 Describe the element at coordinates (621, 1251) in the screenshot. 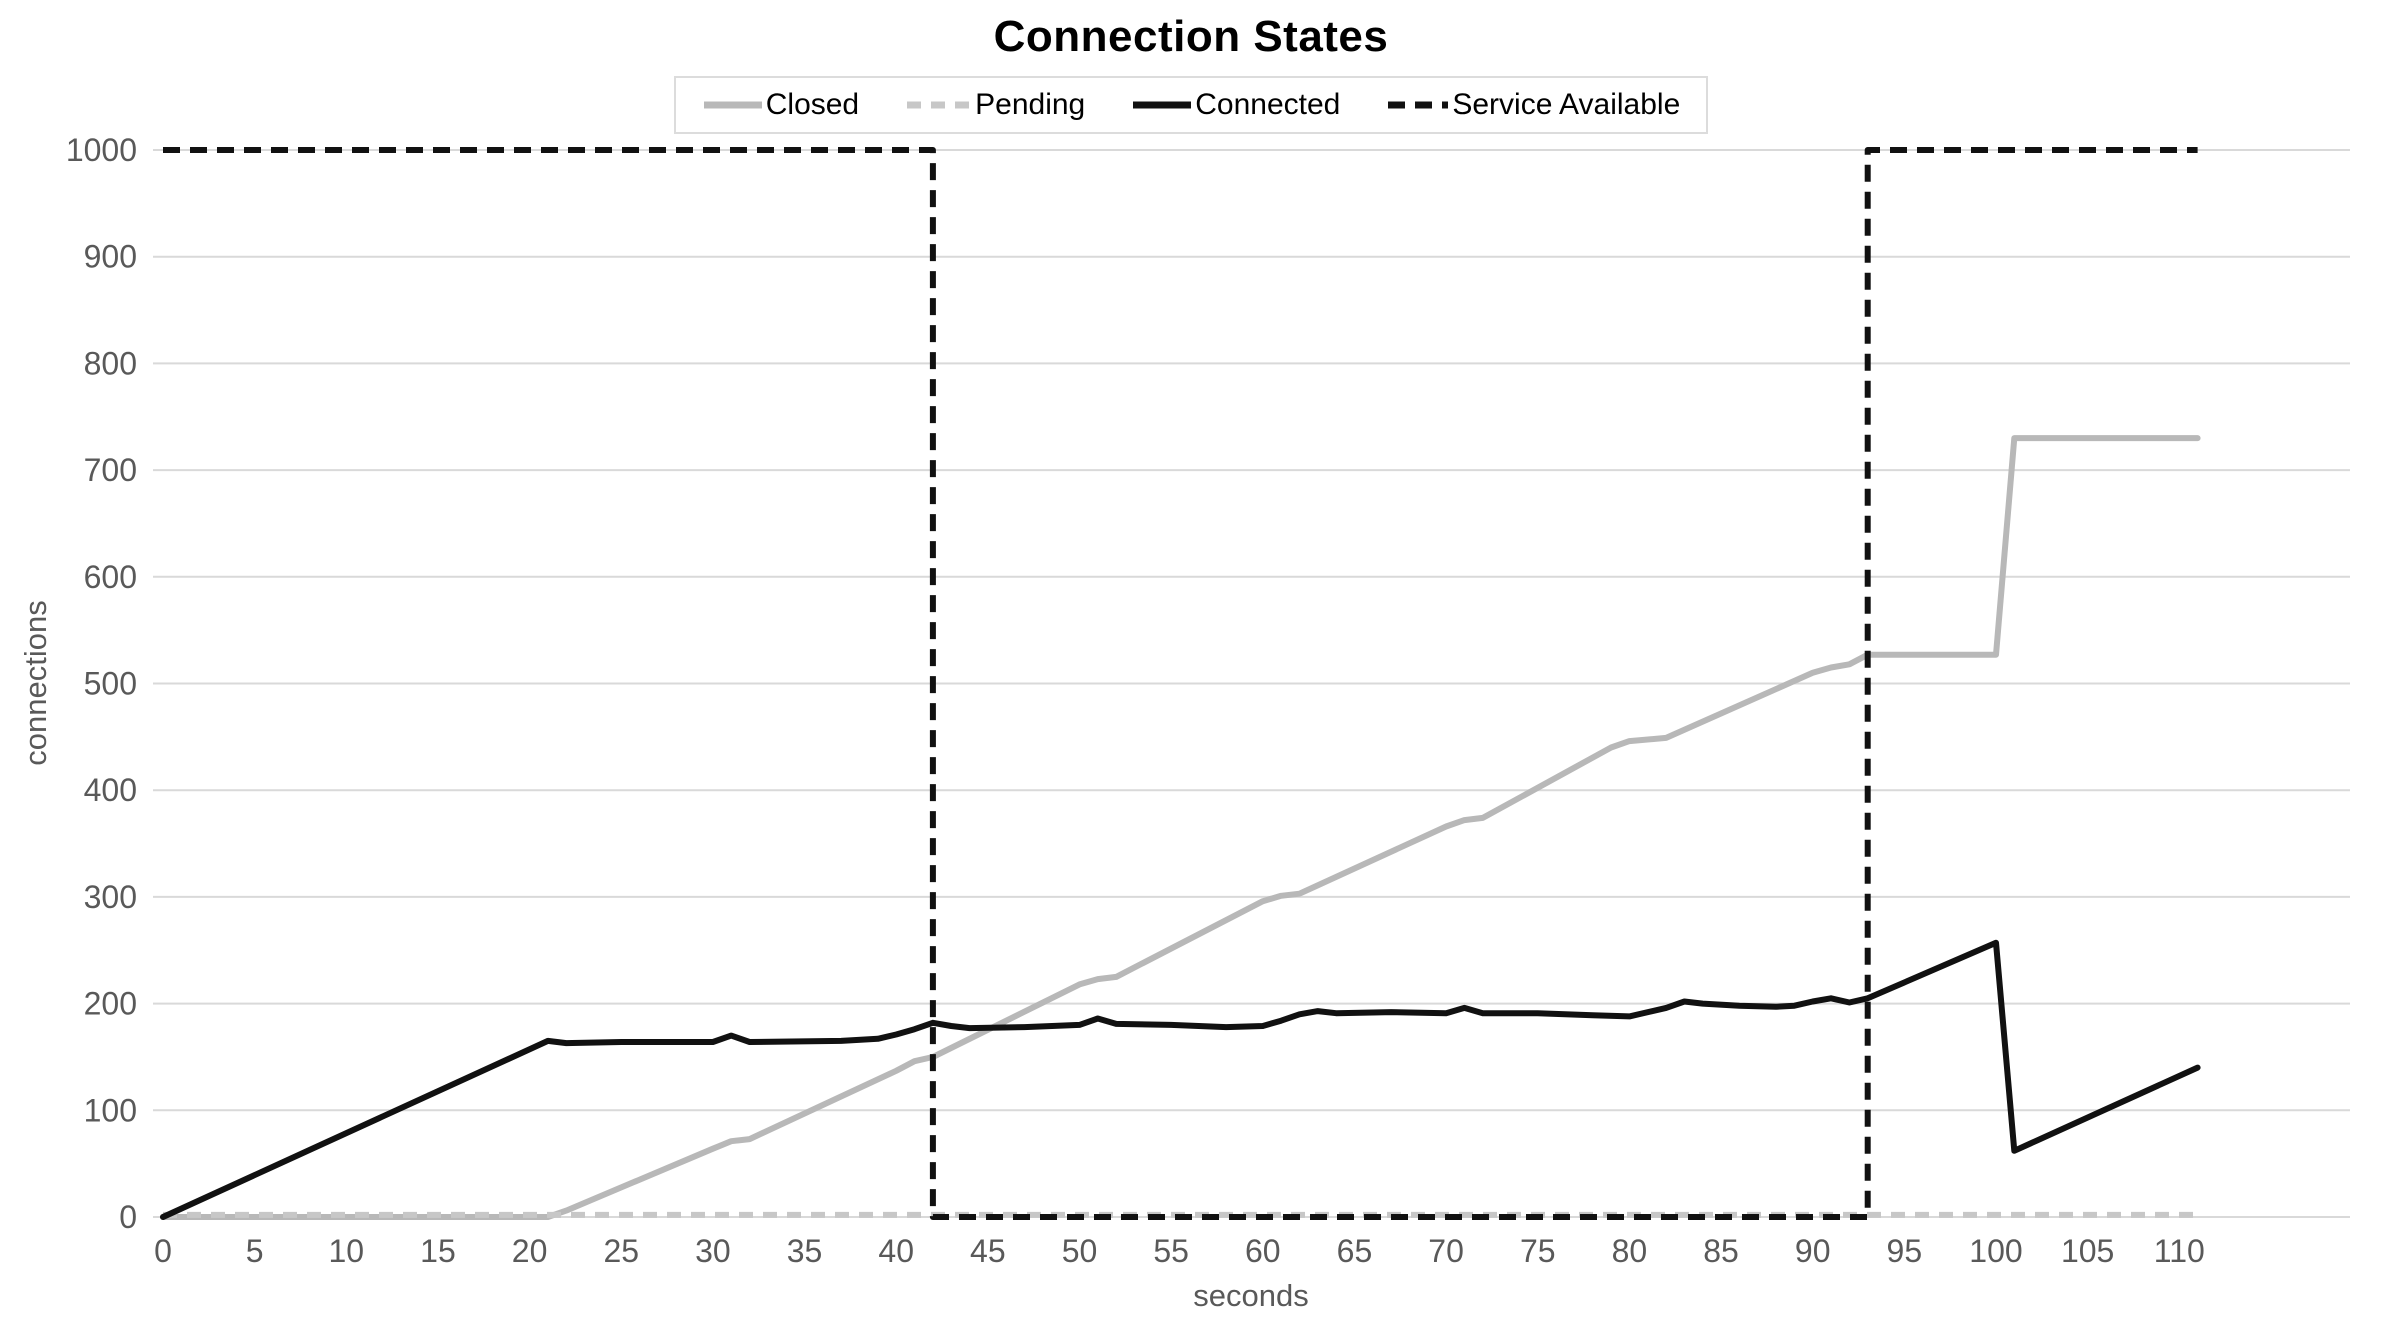

I see `x-tick-label: 25` at that location.